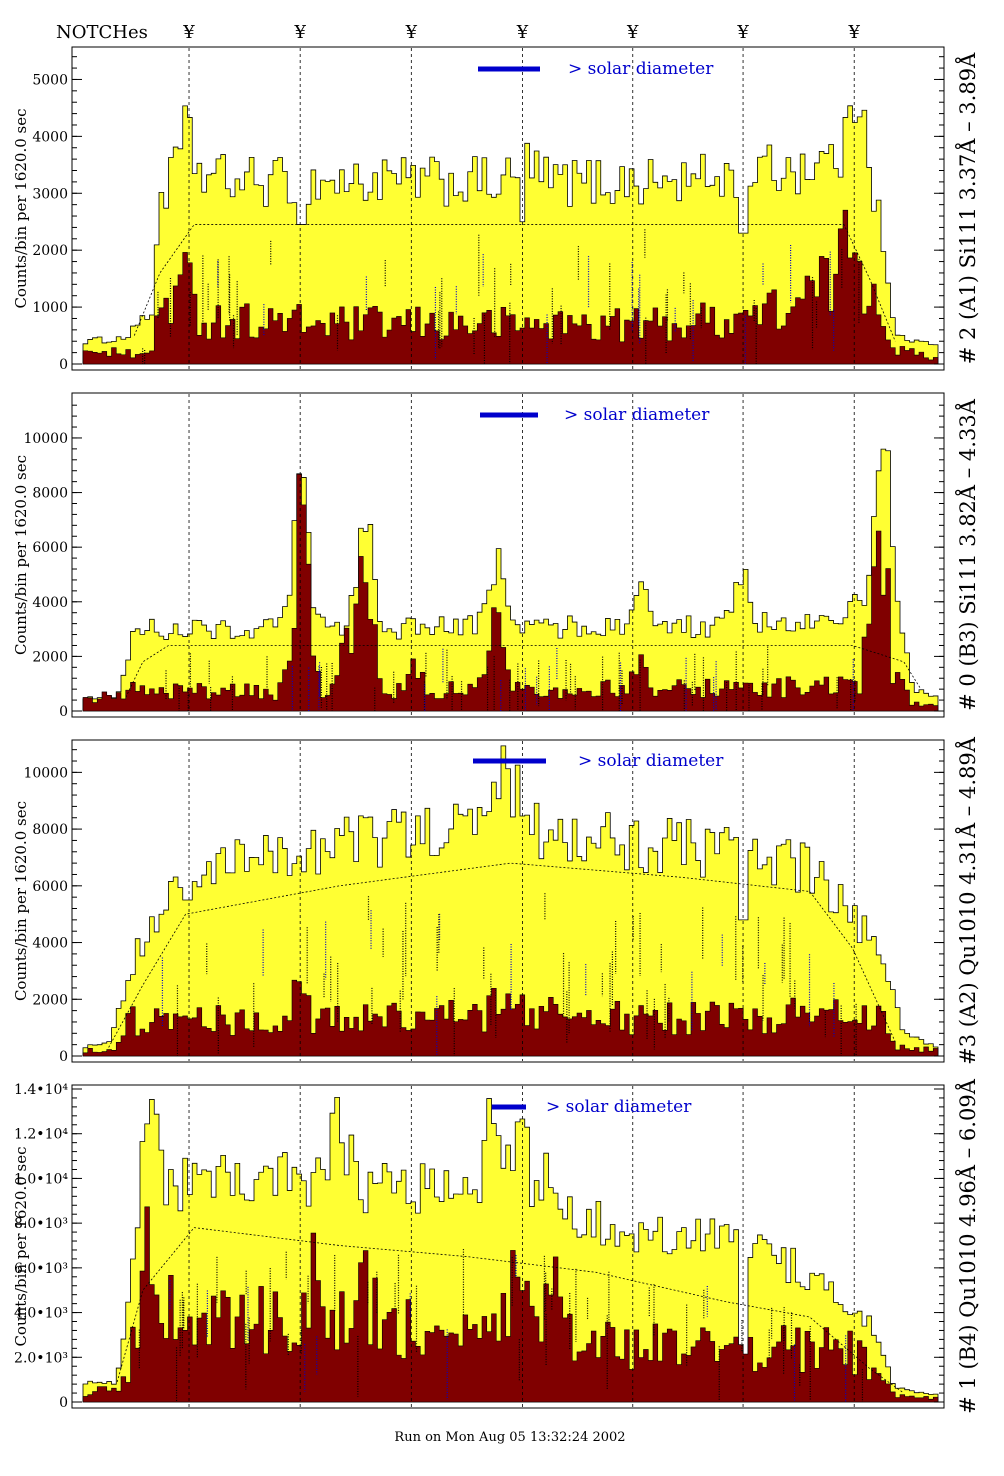  Describe the element at coordinates (41, 1135) in the screenshot. I see `y-tick-label: 1.2•10⁴` at that location.